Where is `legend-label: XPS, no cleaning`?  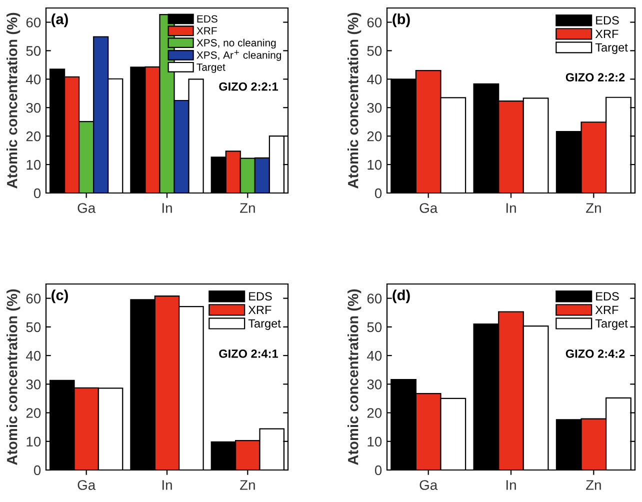 legend-label: XPS, no cleaning is located at coordinates (236, 43).